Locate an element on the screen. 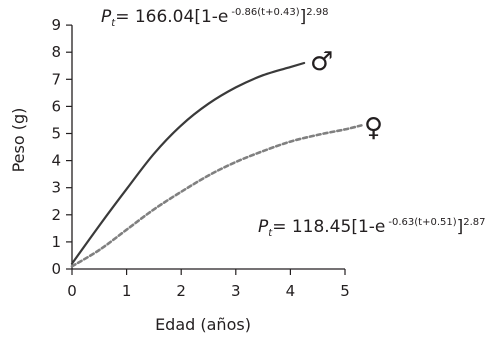 The width and height of the screenshot is (489, 338). female-equation: Pt= 118.45[1-e -0.63(t+0.51)]2.87 is located at coordinates (372, 228).